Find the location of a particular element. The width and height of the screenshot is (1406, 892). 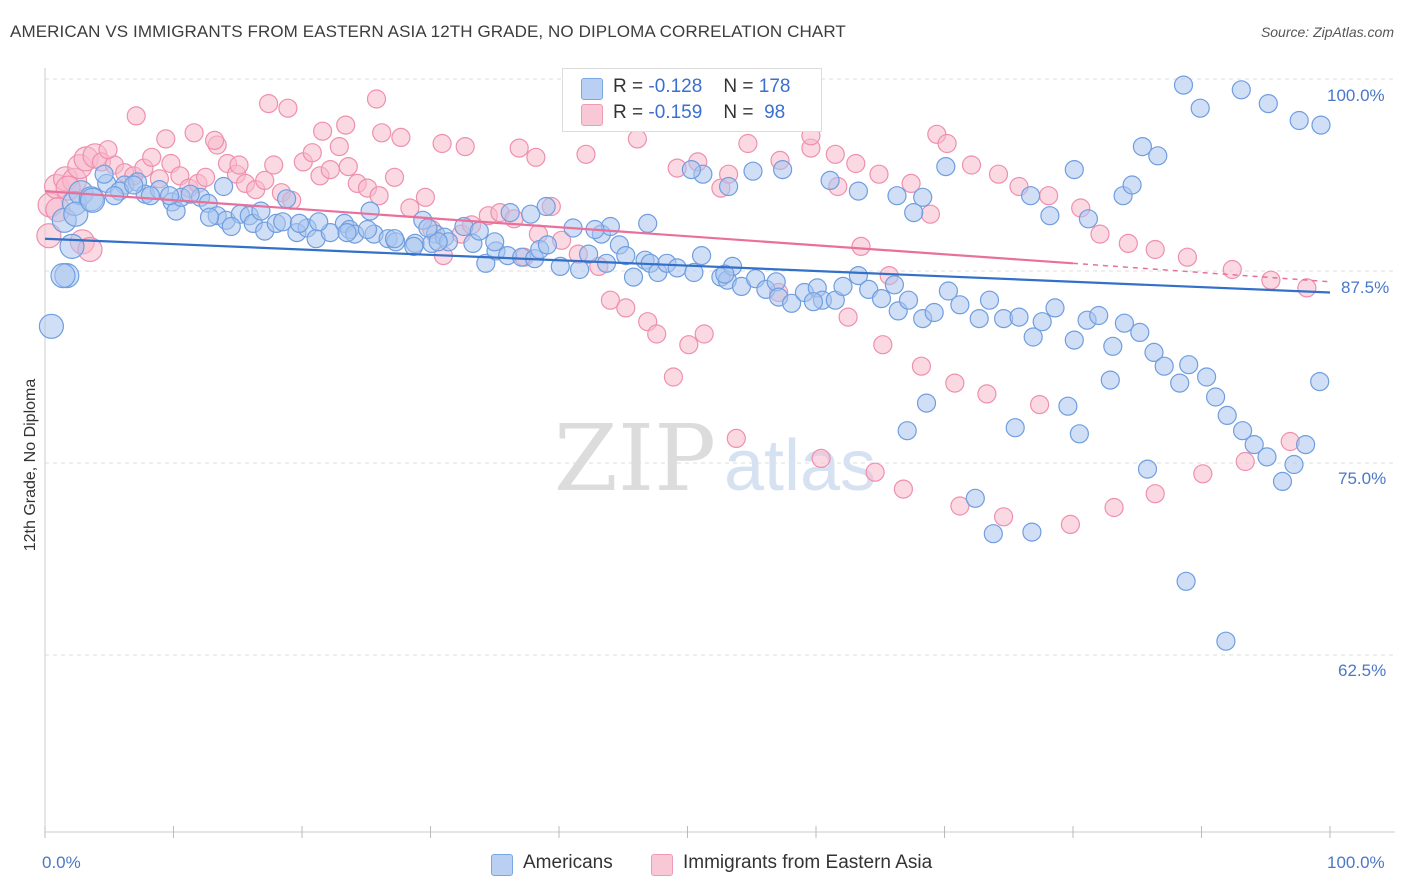

legend-n-americans: 178 is located at coordinates (774, 86).